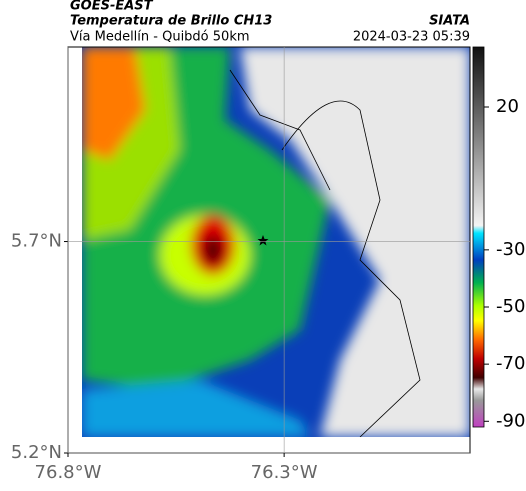 The width and height of the screenshot is (526, 491). Describe the element at coordinates (510, 249) in the screenshot. I see `colorbar-tick-label: -30` at that location.